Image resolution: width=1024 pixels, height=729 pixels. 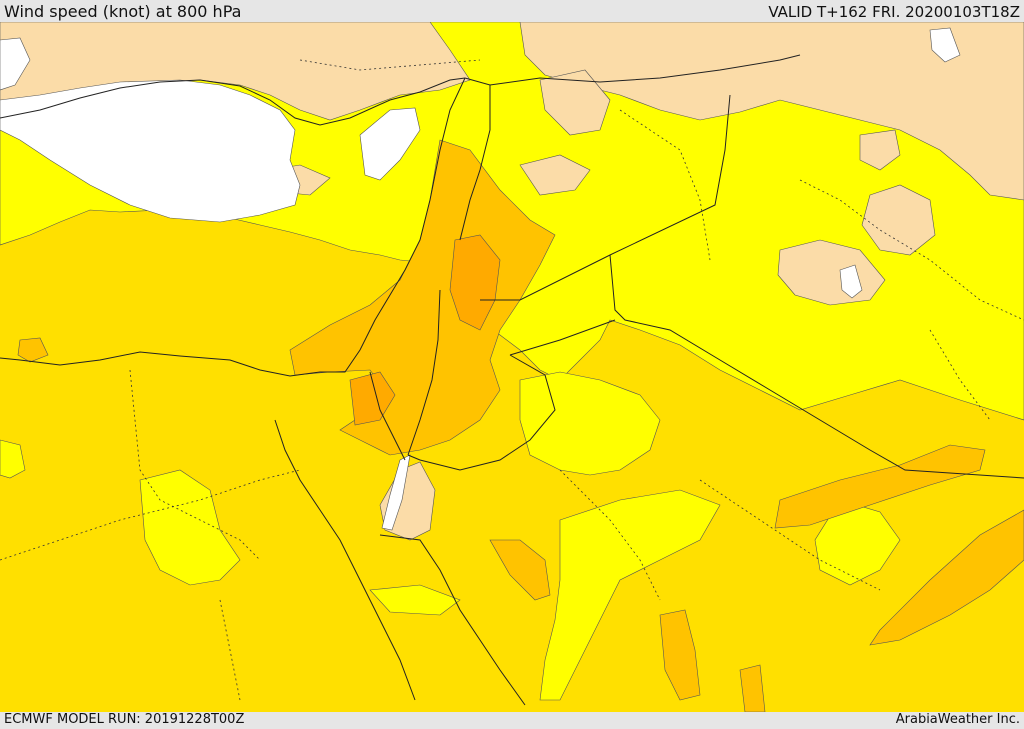 What do you see at coordinates (124, 719) in the screenshot?
I see `model-run-label: ECMWF MODEL RUN: 20191228T00Z` at bounding box center [124, 719].